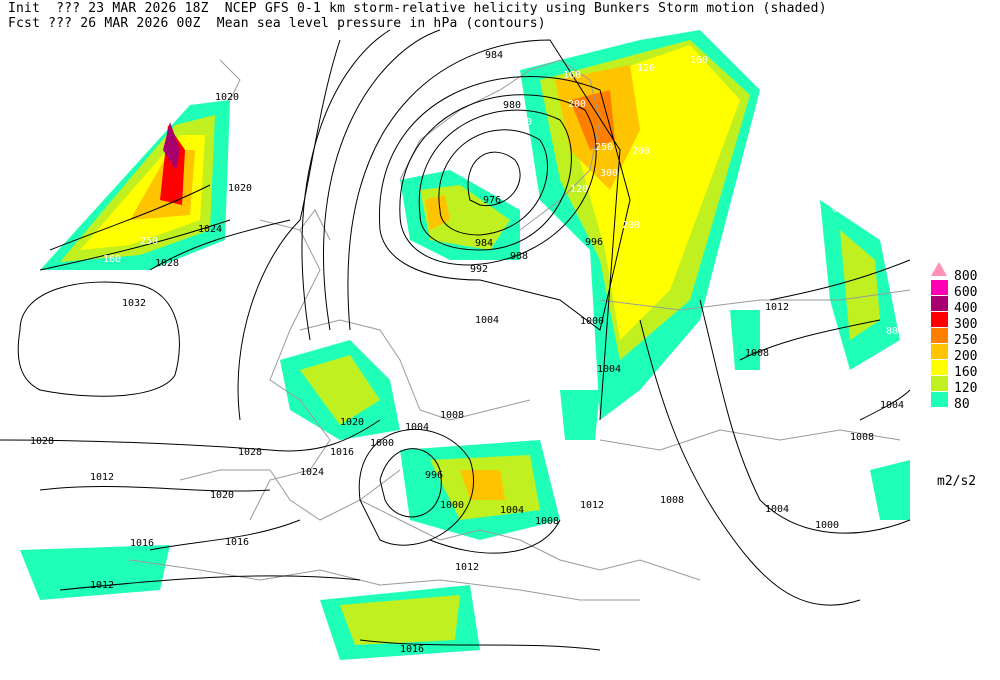  What do you see at coordinates (519, 256) in the screenshot?
I see `isobar-label: 988` at bounding box center [519, 256].